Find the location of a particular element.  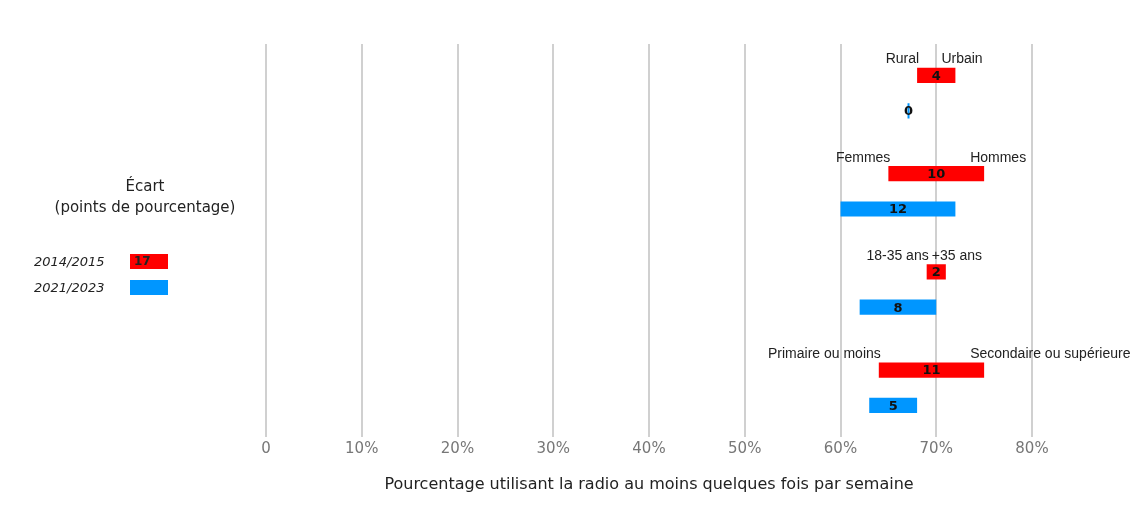

x-axis-title: Pourcentage utilisant la radio au moins quelques fois par semaine is located at coordinates (649, 483).